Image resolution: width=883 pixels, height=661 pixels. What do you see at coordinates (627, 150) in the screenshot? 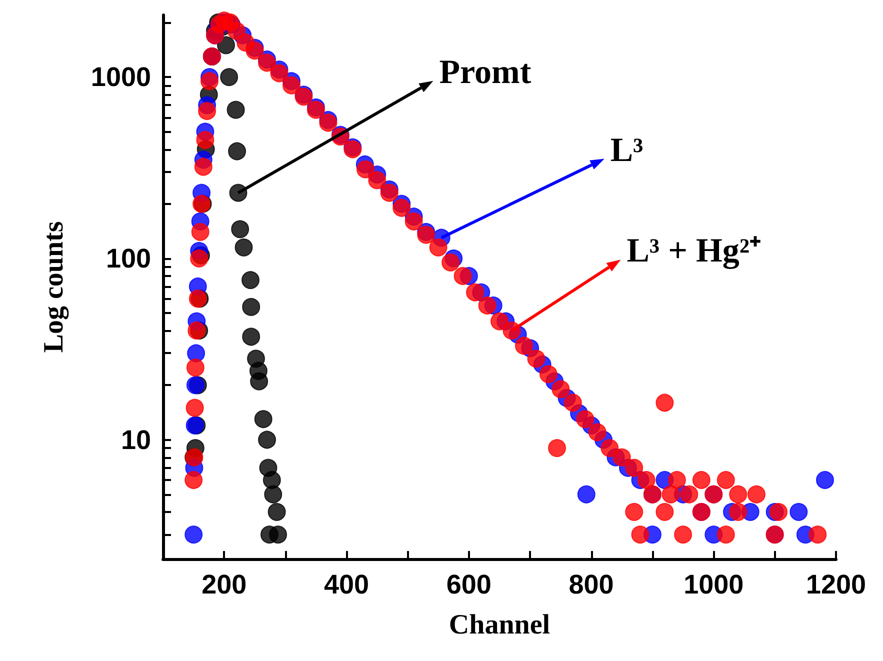
I see `annotation: L³` at bounding box center [627, 150].